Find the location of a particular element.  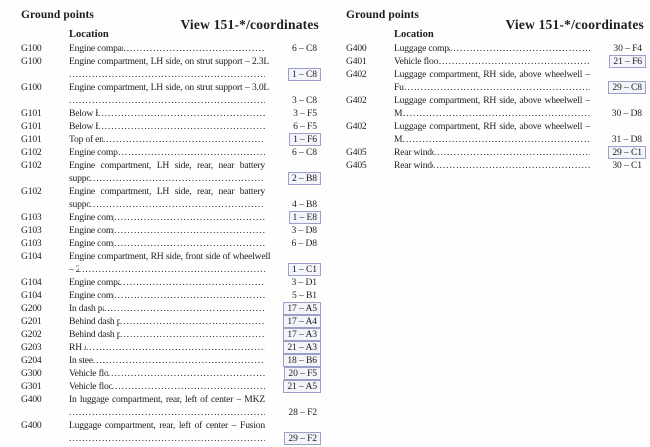

ground-point-id: G101 is located at coordinates (31, 113).